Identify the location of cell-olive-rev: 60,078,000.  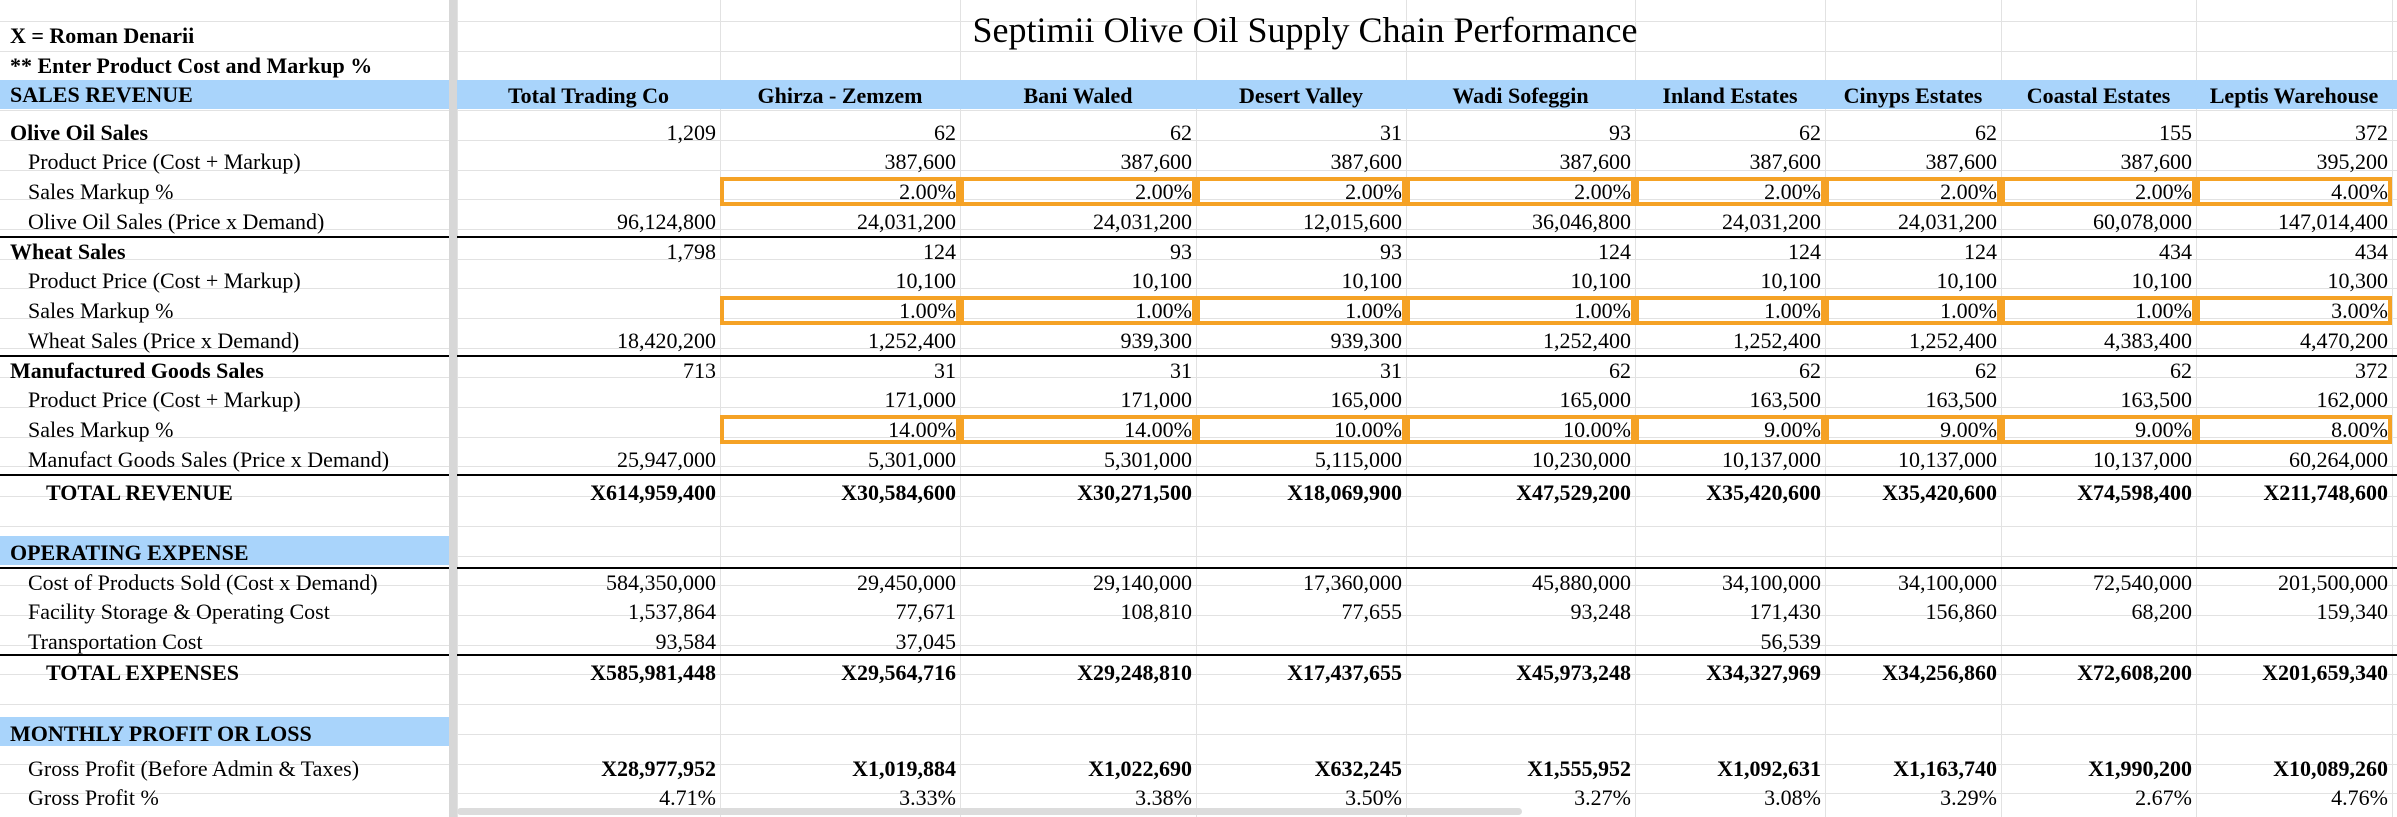
(2142, 221).